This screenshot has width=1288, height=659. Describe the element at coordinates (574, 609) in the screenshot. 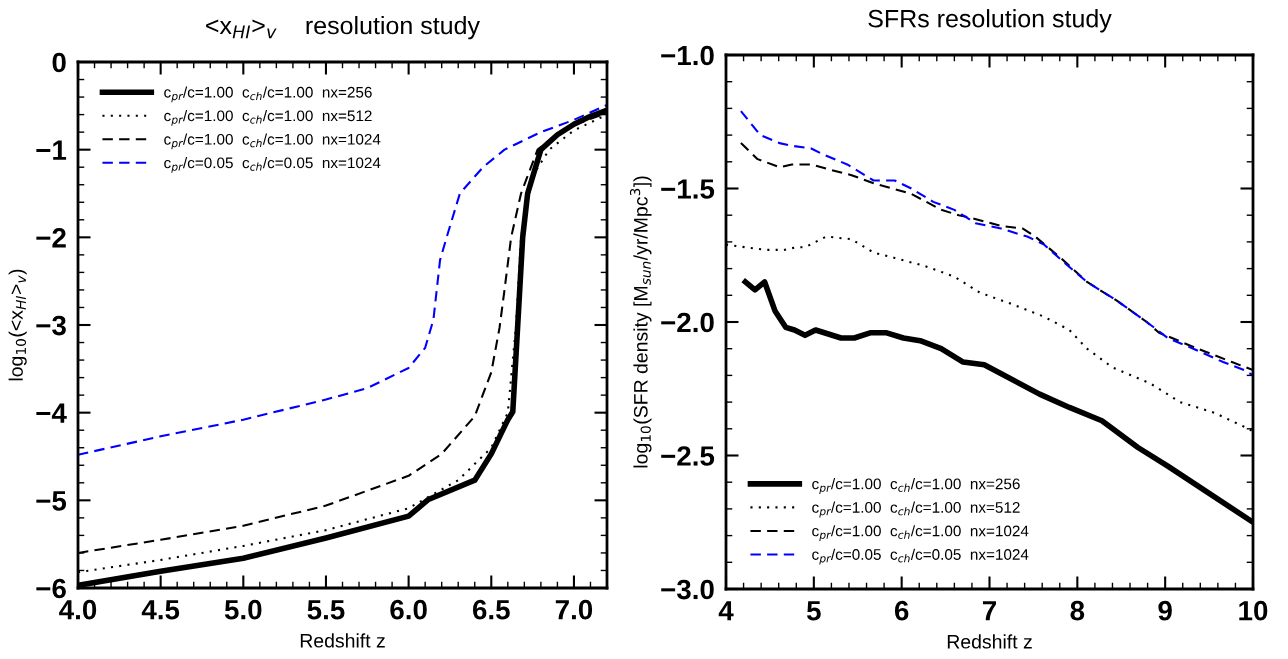

I see `x-tick-label: 7.0` at that location.